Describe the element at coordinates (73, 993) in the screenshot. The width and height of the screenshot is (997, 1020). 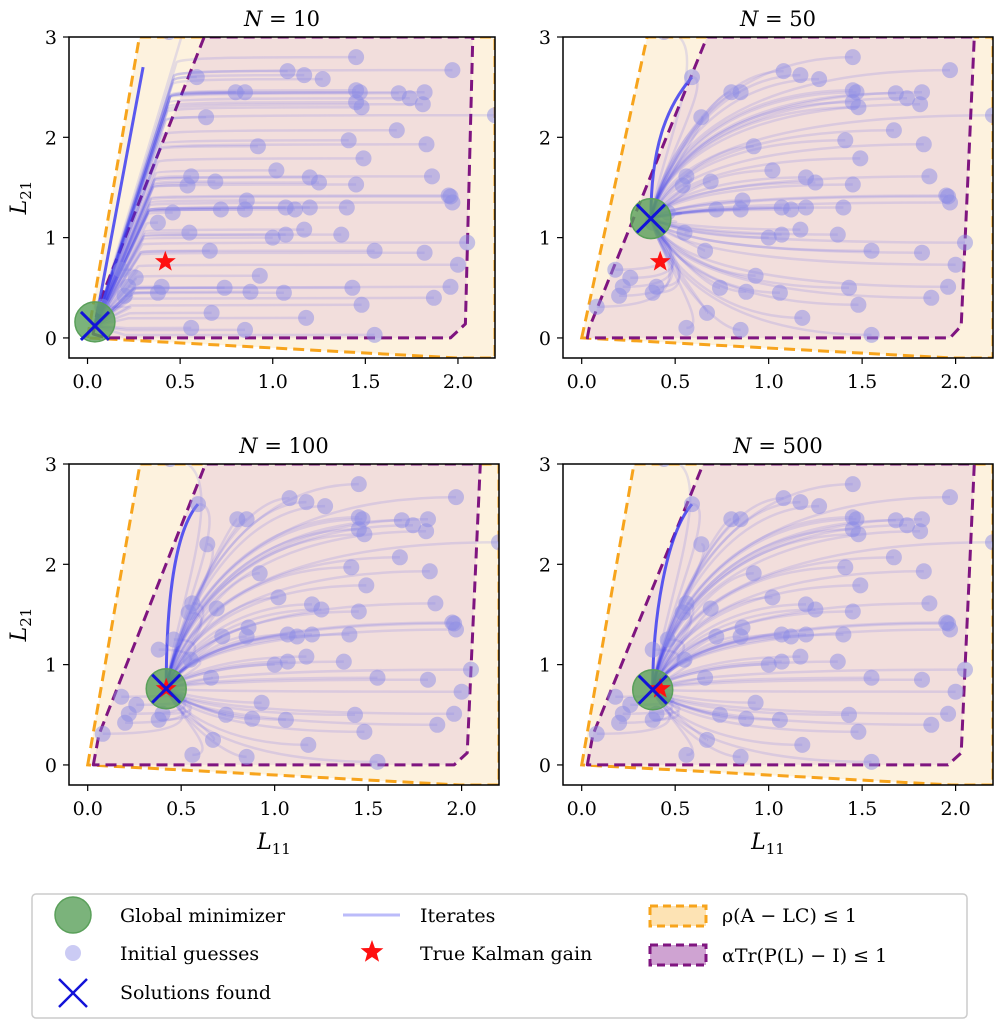
I see `legend-solutions-found-marker` at that location.